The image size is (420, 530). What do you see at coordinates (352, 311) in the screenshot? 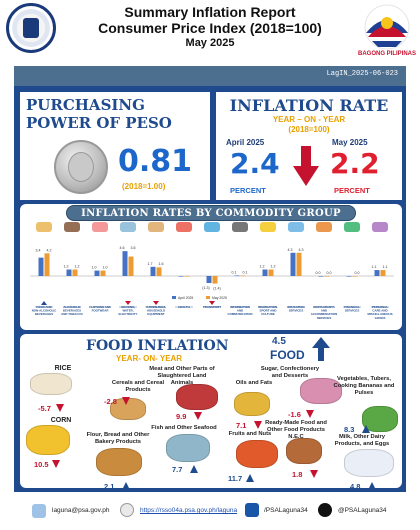
I see `category-label-11-1: SERVICES` at bounding box center [352, 311].